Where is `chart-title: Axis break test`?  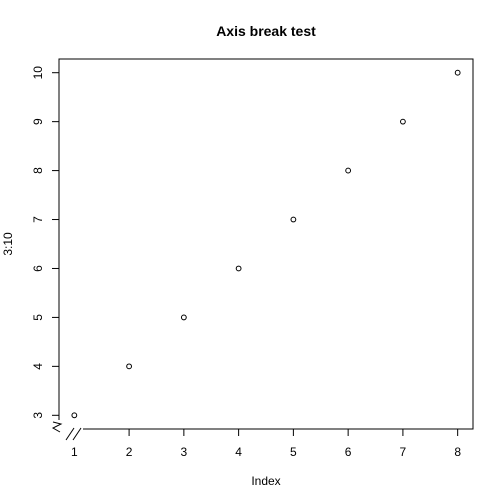
chart-title: Axis break test is located at coordinates (266, 31).